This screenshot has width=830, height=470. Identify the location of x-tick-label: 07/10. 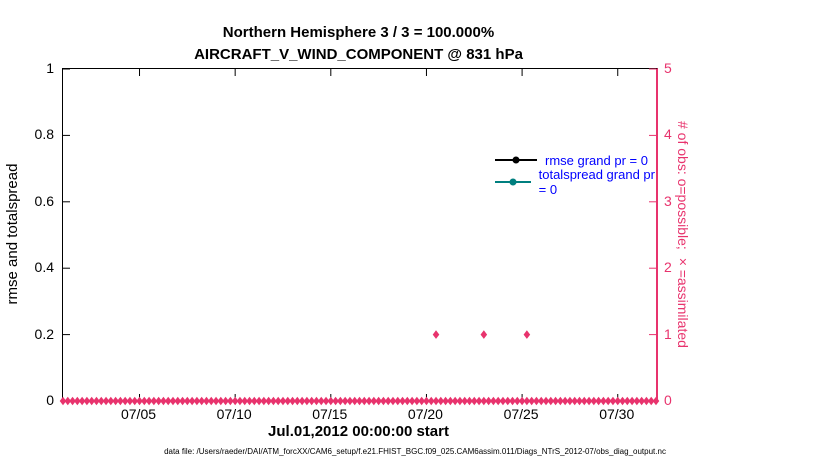
(234, 414).